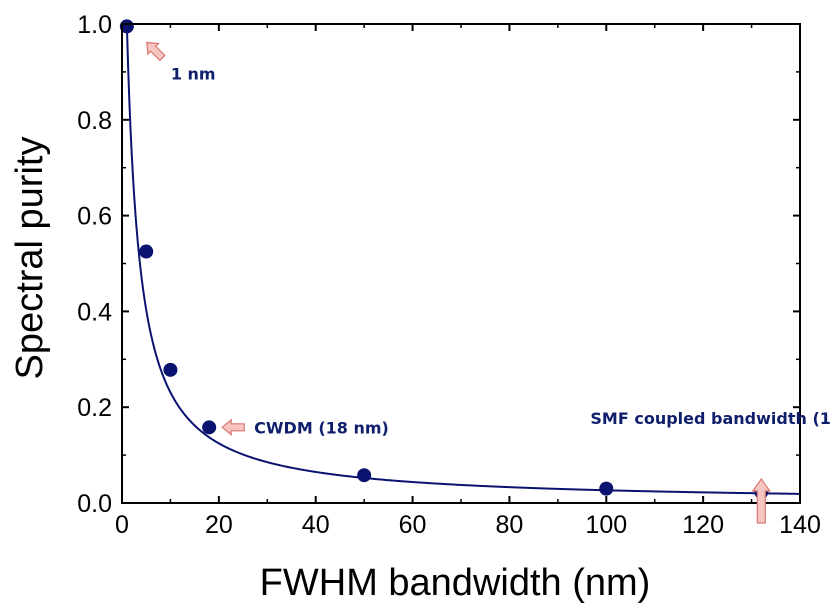  I want to click on x-tick-label: 100, so click(606, 525).